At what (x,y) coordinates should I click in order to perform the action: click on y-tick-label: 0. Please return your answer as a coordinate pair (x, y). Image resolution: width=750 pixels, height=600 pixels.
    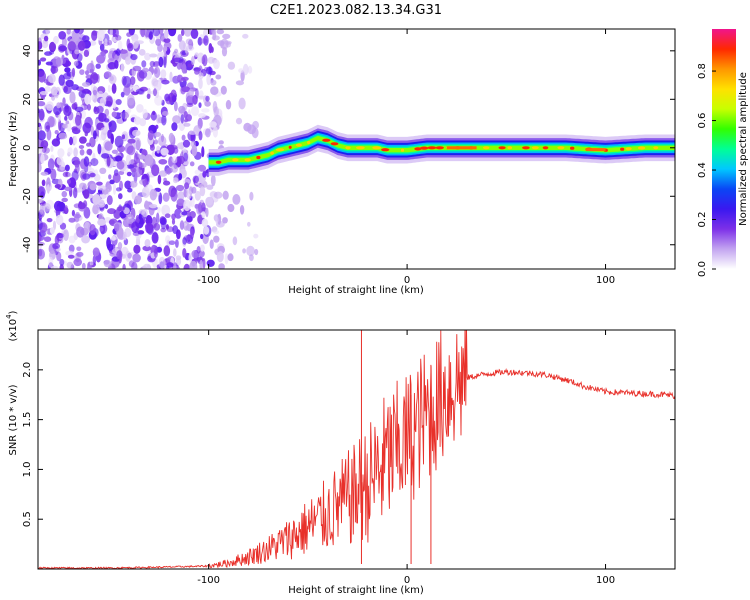
    Looking at the image, I should click on (27, 148).